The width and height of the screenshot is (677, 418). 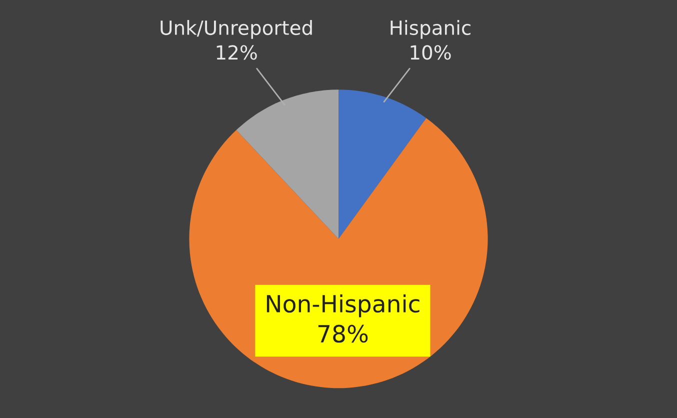 What do you see at coordinates (343, 333) in the screenshot?
I see `data-label: 78%` at bounding box center [343, 333].